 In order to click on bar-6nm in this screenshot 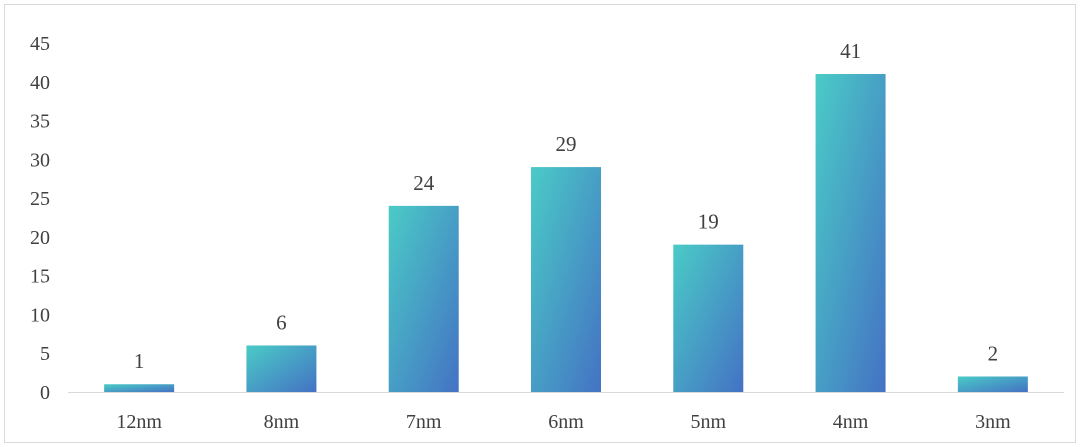, I will do `click(566, 279)`.